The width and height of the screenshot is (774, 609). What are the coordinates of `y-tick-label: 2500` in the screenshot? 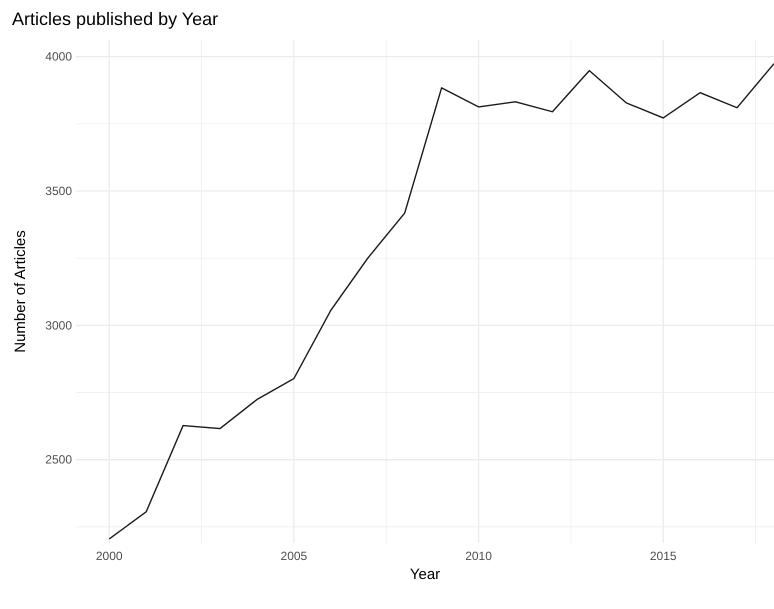 It's located at (58, 459).